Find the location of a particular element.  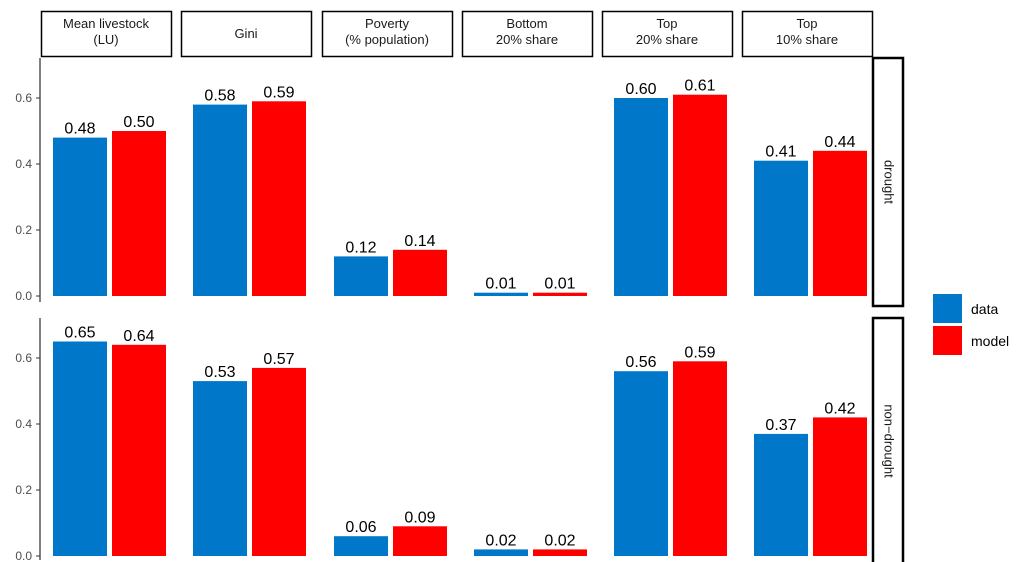

data-label-model: 0.50 is located at coordinates (138, 122).